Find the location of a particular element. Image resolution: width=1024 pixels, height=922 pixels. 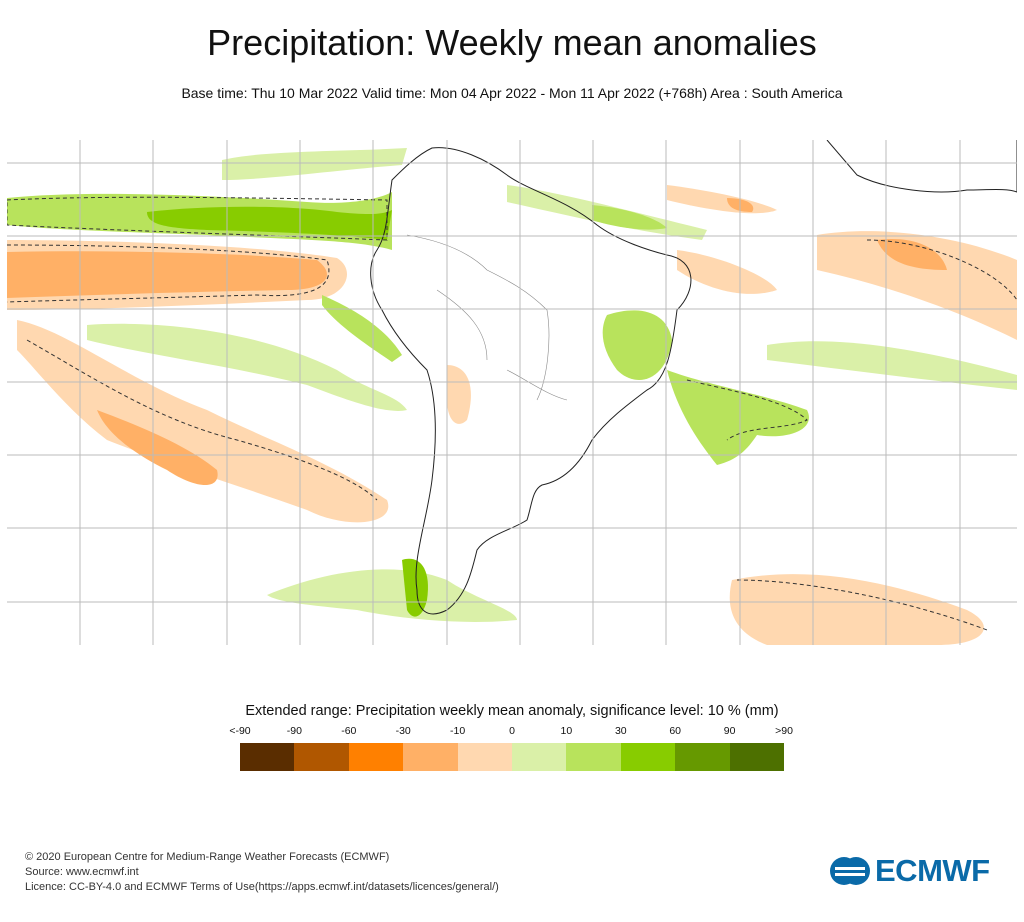

africa-coastline is located at coordinates (921, 166).